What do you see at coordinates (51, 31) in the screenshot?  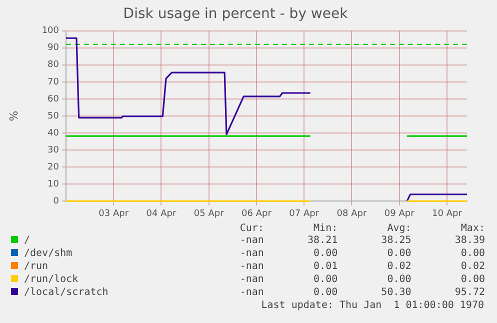 I see `y-tick-label: 100` at bounding box center [51, 31].